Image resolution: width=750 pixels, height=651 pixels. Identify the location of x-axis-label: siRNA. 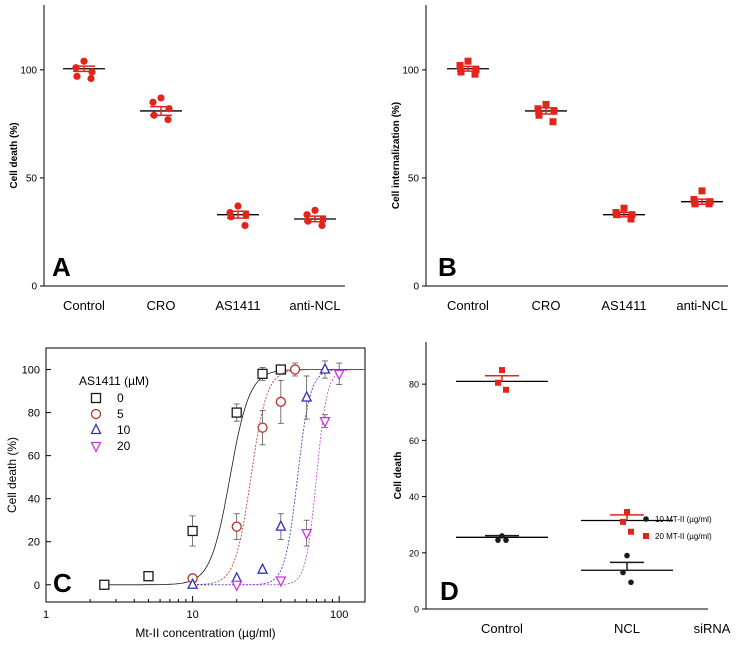
(712, 628).